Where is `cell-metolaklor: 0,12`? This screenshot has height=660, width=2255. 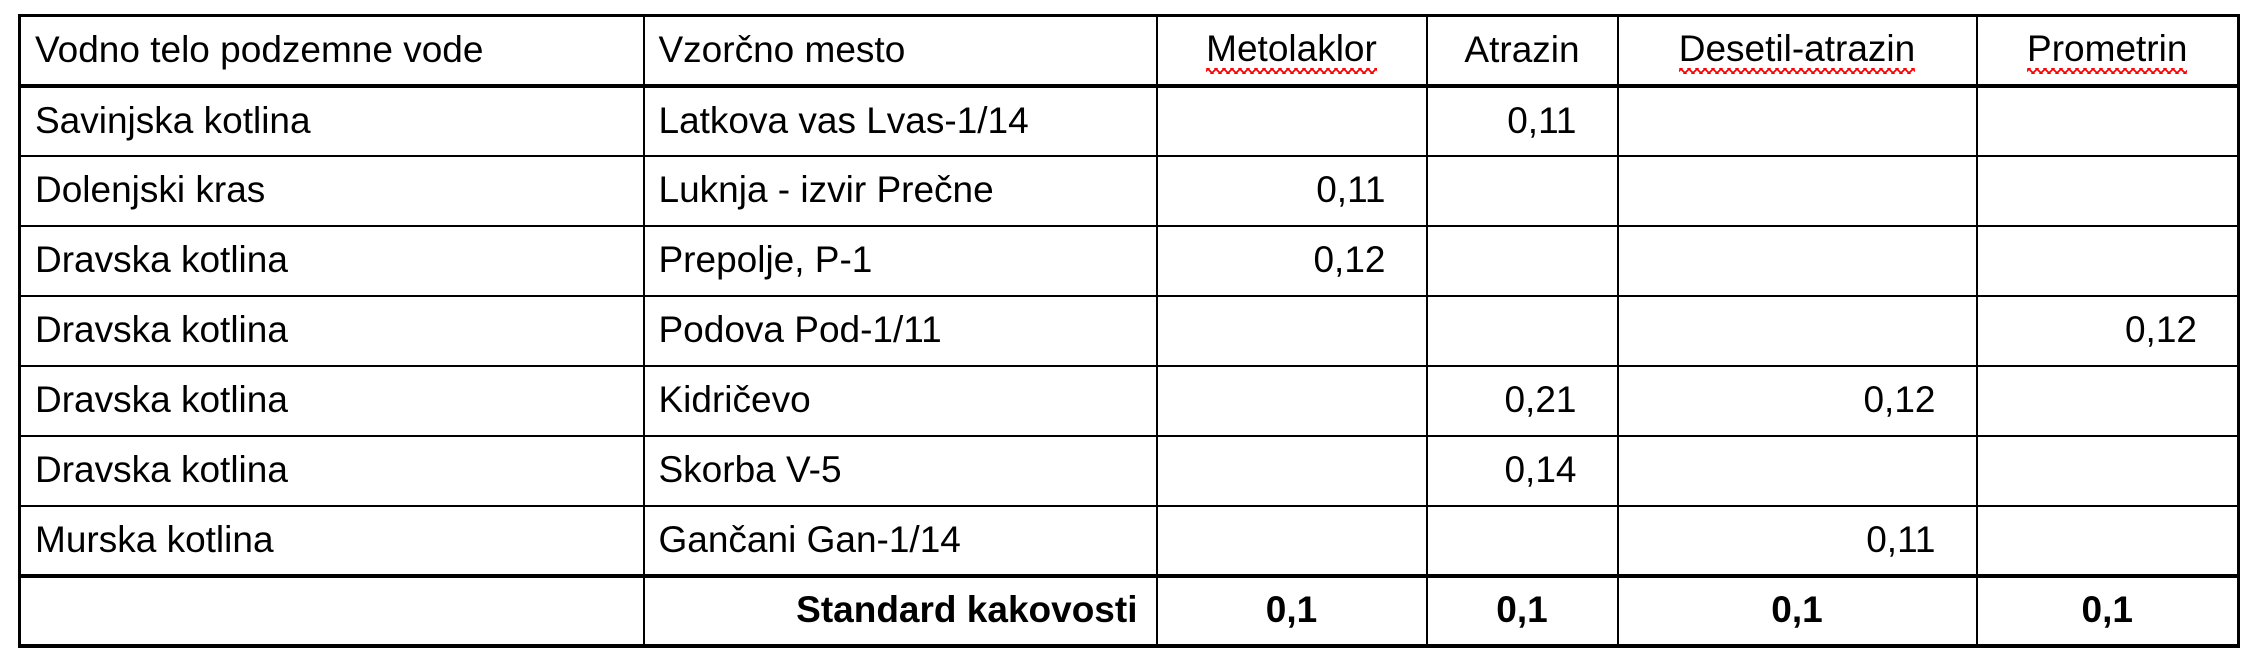
cell-metolaklor: 0,12 is located at coordinates (1291, 260).